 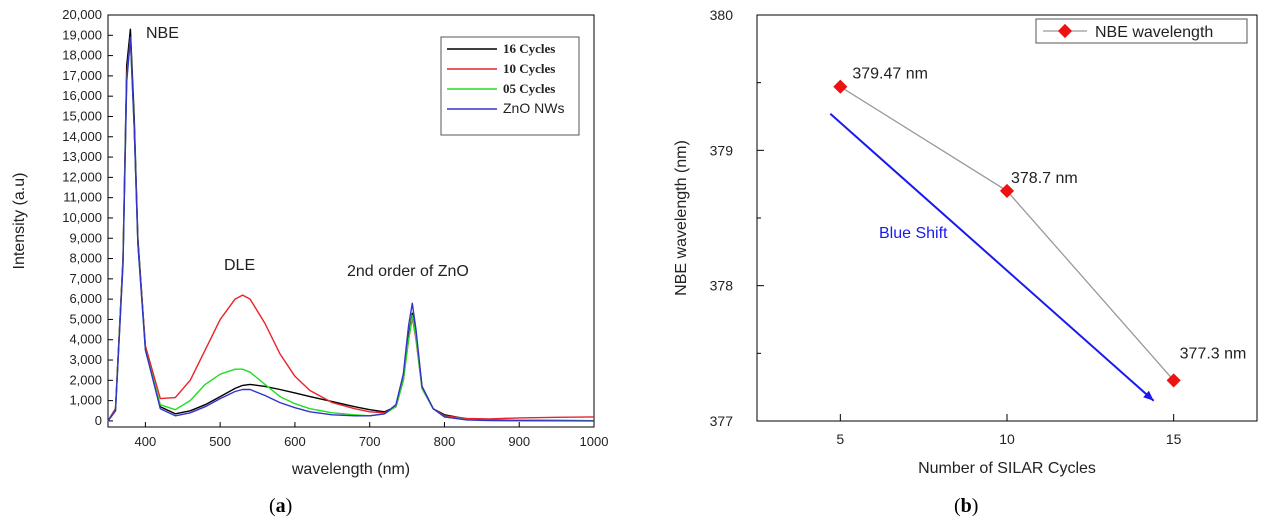 What do you see at coordinates (1044, 178) in the screenshot?
I see `data-label-b: 378.7 nm` at bounding box center [1044, 178].